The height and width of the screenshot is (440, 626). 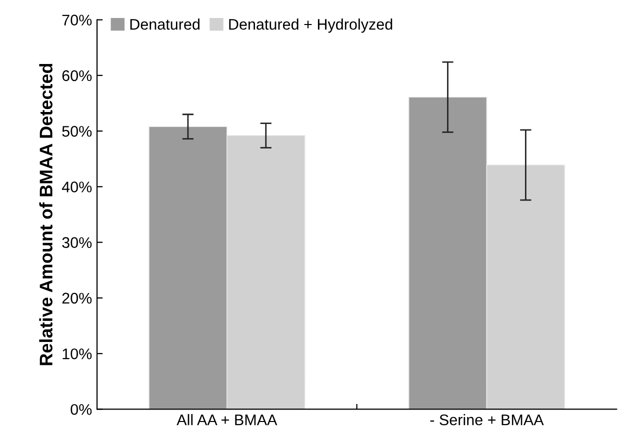 What do you see at coordinates (77, 76) in the screenshot?
I see `y-tick-label: 60%` at bounding box center [77, 76].